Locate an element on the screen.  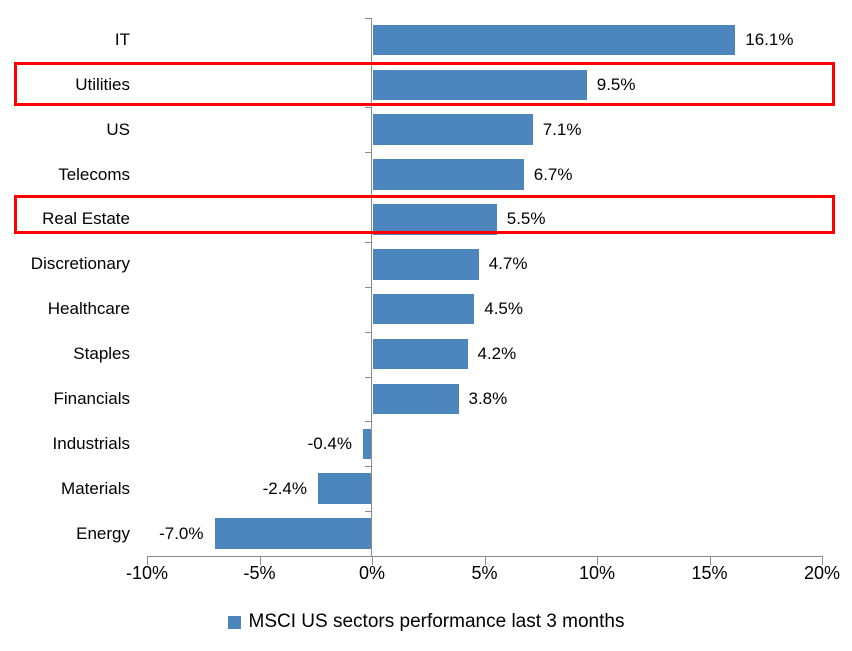
value-label: 4.2% is located at coordinates (497, 354).